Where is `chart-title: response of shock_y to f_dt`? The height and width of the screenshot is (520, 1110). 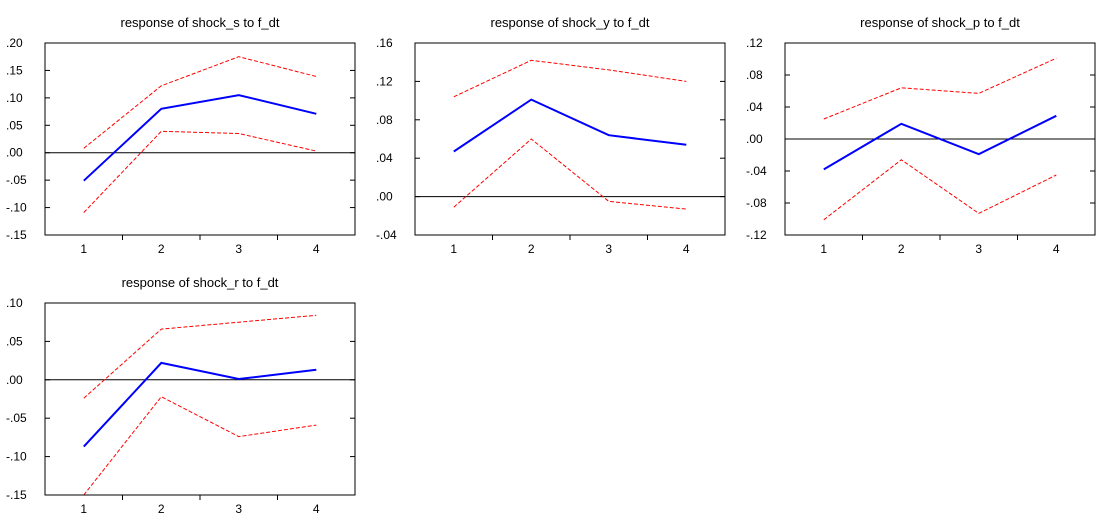 chart-title: response of shock_y to f_dt is located at coordinates (570, 22).